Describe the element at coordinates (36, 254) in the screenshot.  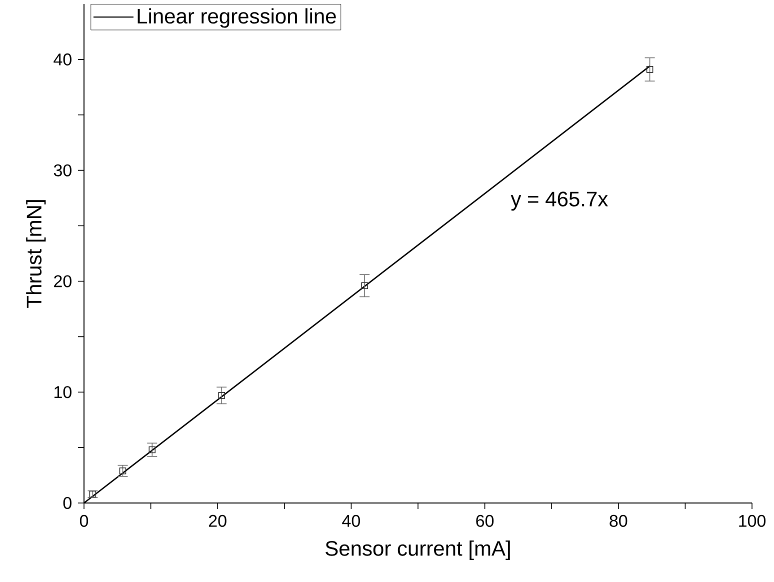
I see `y-axis-title: Thrust [mN]` at that location.